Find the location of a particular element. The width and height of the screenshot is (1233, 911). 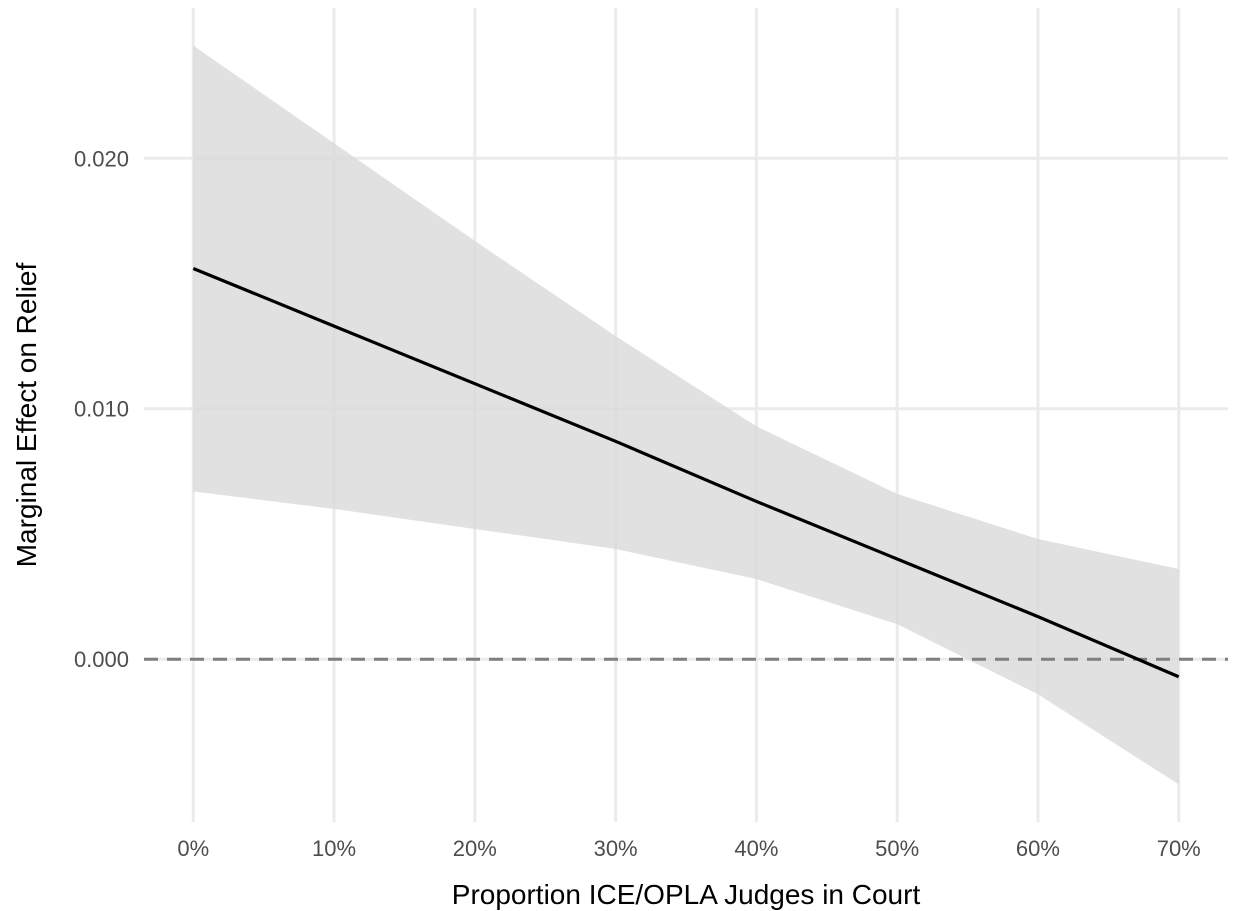

x-tick-label-0: 0% is located at coordinates (193, 848).